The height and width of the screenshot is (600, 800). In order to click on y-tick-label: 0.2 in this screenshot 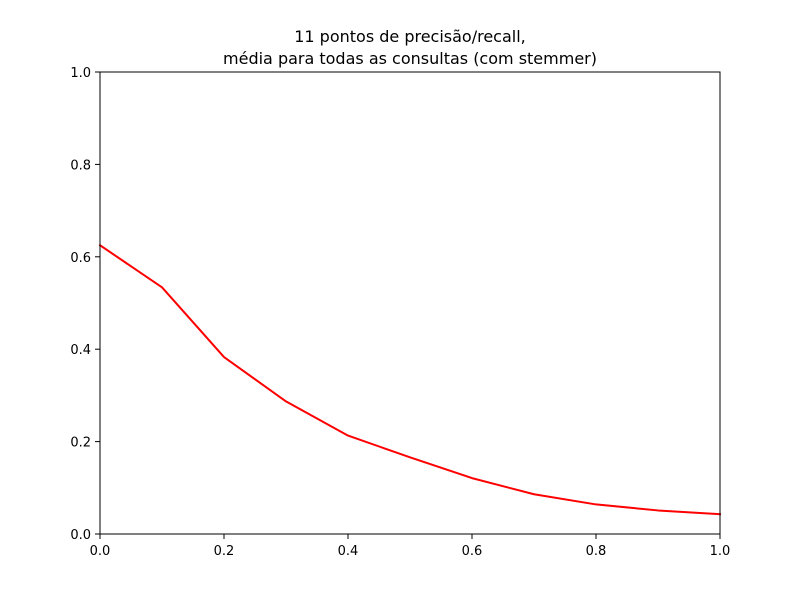, I will do `click(80, 443)`.